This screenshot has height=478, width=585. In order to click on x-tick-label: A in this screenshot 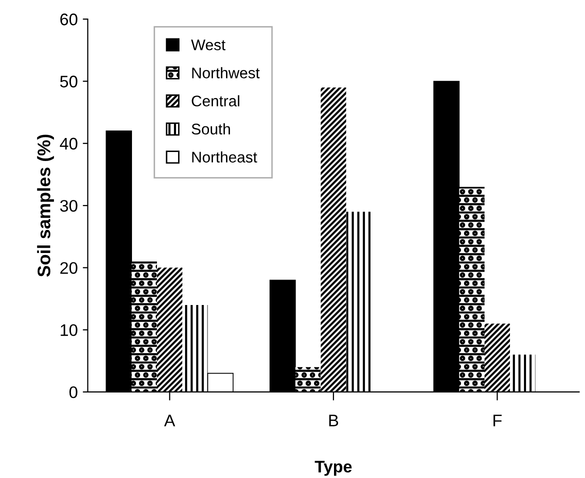, I will do `click(170, 420)`.